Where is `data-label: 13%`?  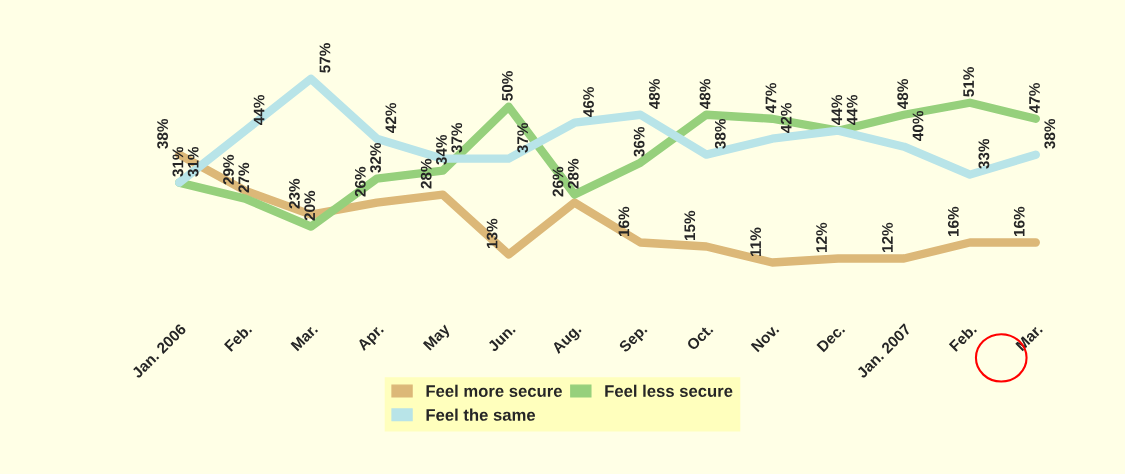
data-label: 13% is located at coordinates (492, 233).